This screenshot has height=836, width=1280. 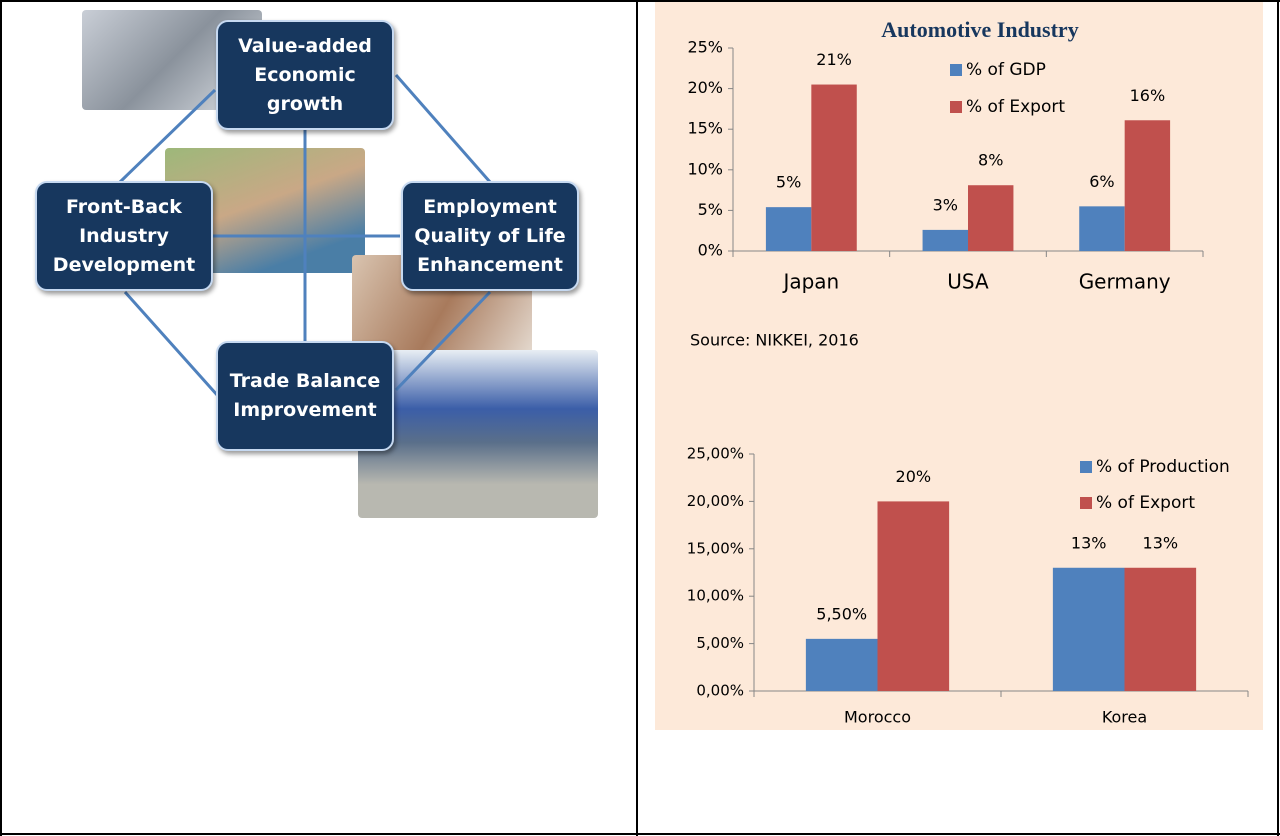 I want to click on value-label: 20%, so click(x=914, y=476).